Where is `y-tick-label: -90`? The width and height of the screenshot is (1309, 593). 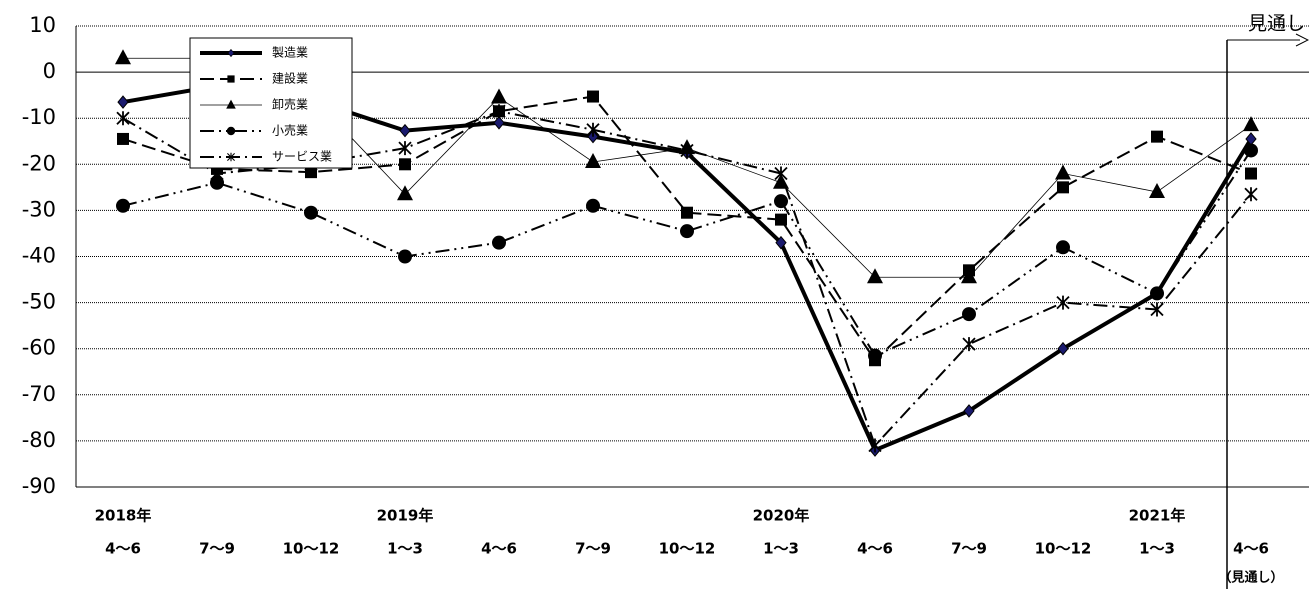
y-tick-label: -90 is located at coordinates (39, 486).